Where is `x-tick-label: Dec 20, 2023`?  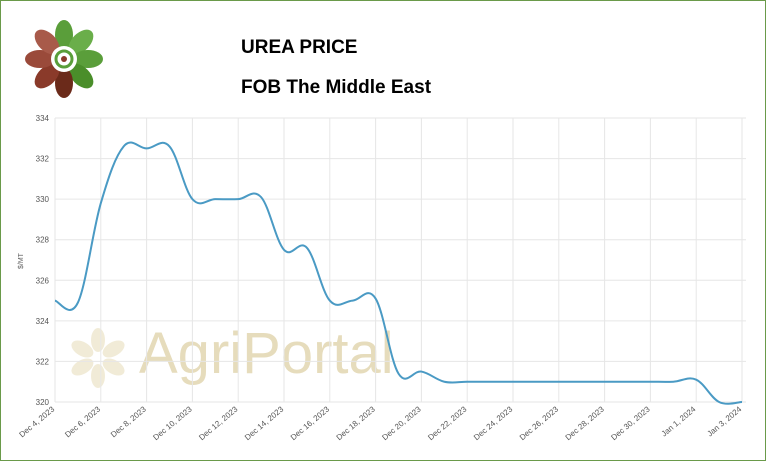
x-tick-label: Dec 20, 2023 is located at coordinates (401, 423).